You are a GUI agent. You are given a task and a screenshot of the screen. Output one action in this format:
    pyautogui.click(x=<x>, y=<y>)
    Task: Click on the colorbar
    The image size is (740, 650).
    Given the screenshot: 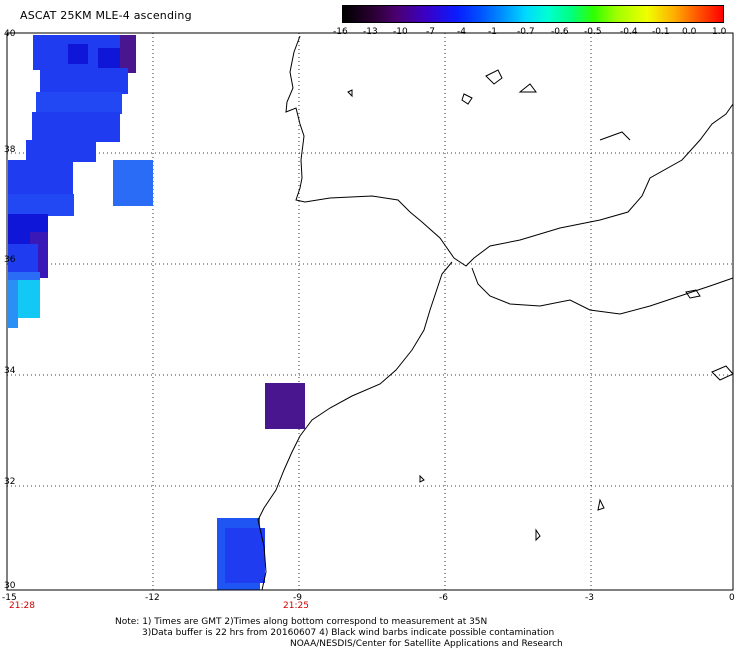 What is the action you would take?
    pyautogui.click(x=533, y=14)
    